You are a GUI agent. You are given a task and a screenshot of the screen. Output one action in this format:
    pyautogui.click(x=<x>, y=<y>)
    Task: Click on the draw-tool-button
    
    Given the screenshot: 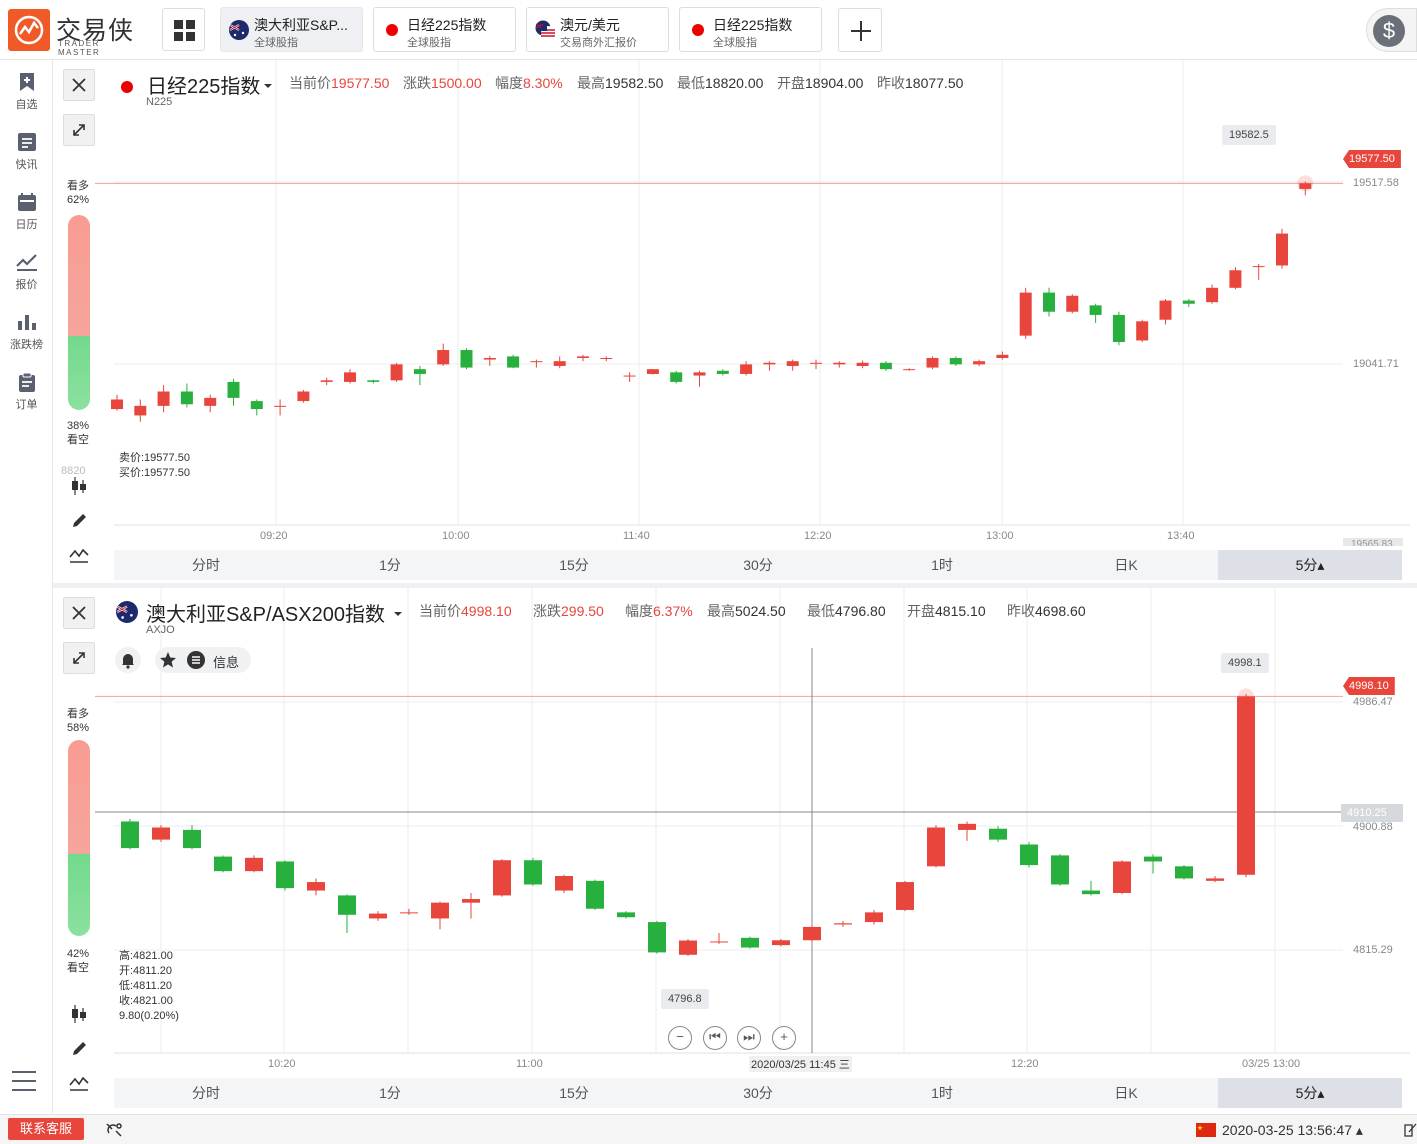 What is the action you would take?
    pyautogui.click(x=79, y=526)
    